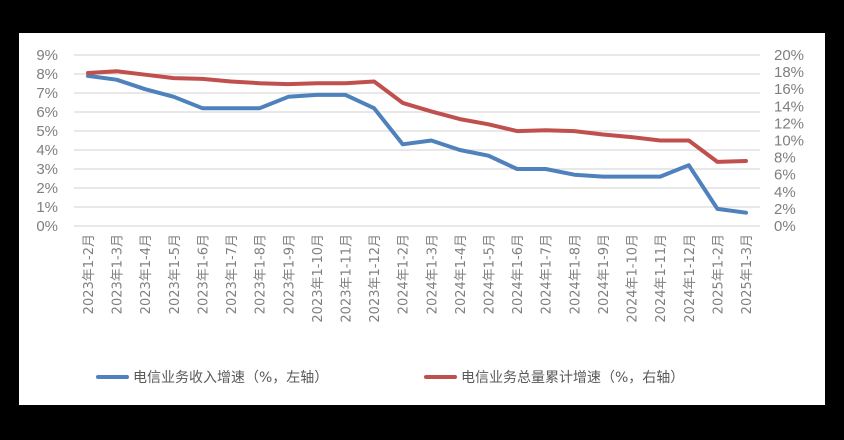  I want to click on right-tick-label: 4%, so click(785, 192).